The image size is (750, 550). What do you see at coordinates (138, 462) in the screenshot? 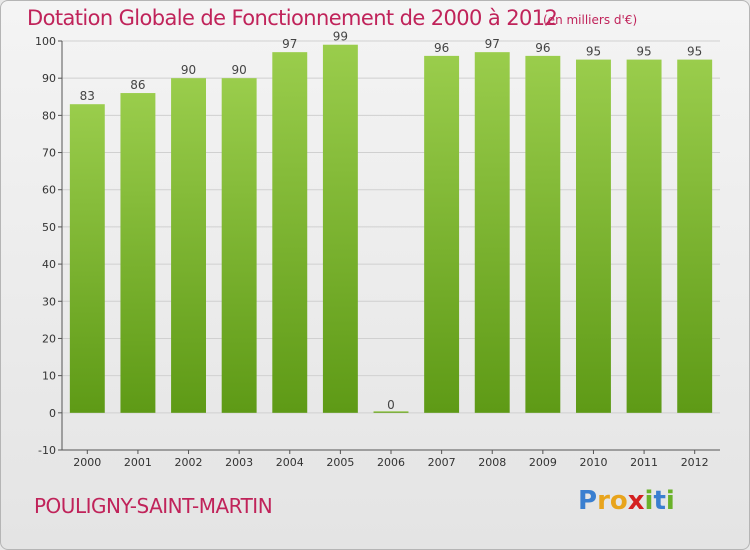
I see `x-tick-label: 2001` at bounding box center [138, 462].